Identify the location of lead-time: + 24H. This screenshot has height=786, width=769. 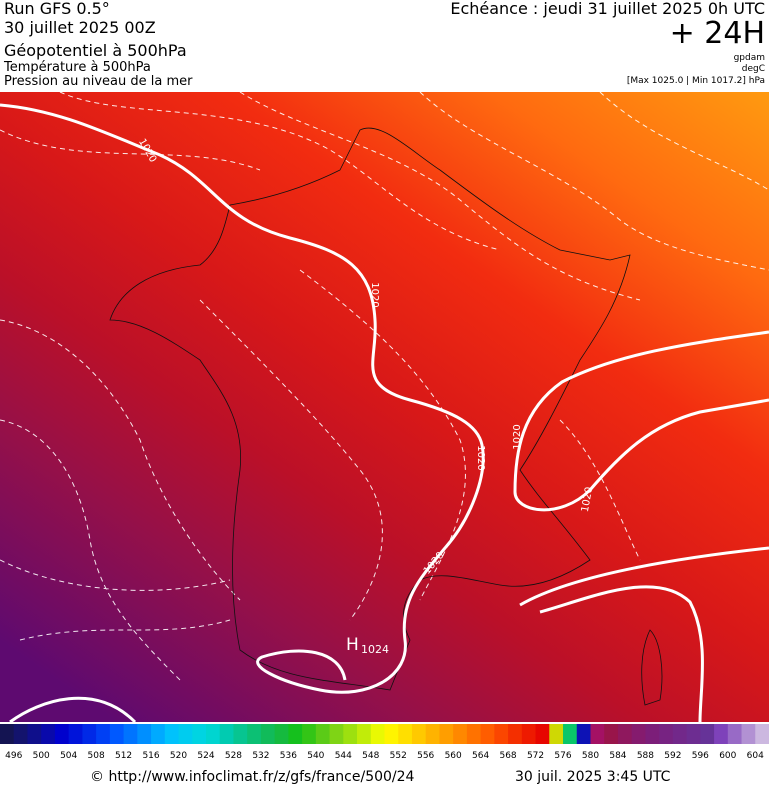
(717, 33).